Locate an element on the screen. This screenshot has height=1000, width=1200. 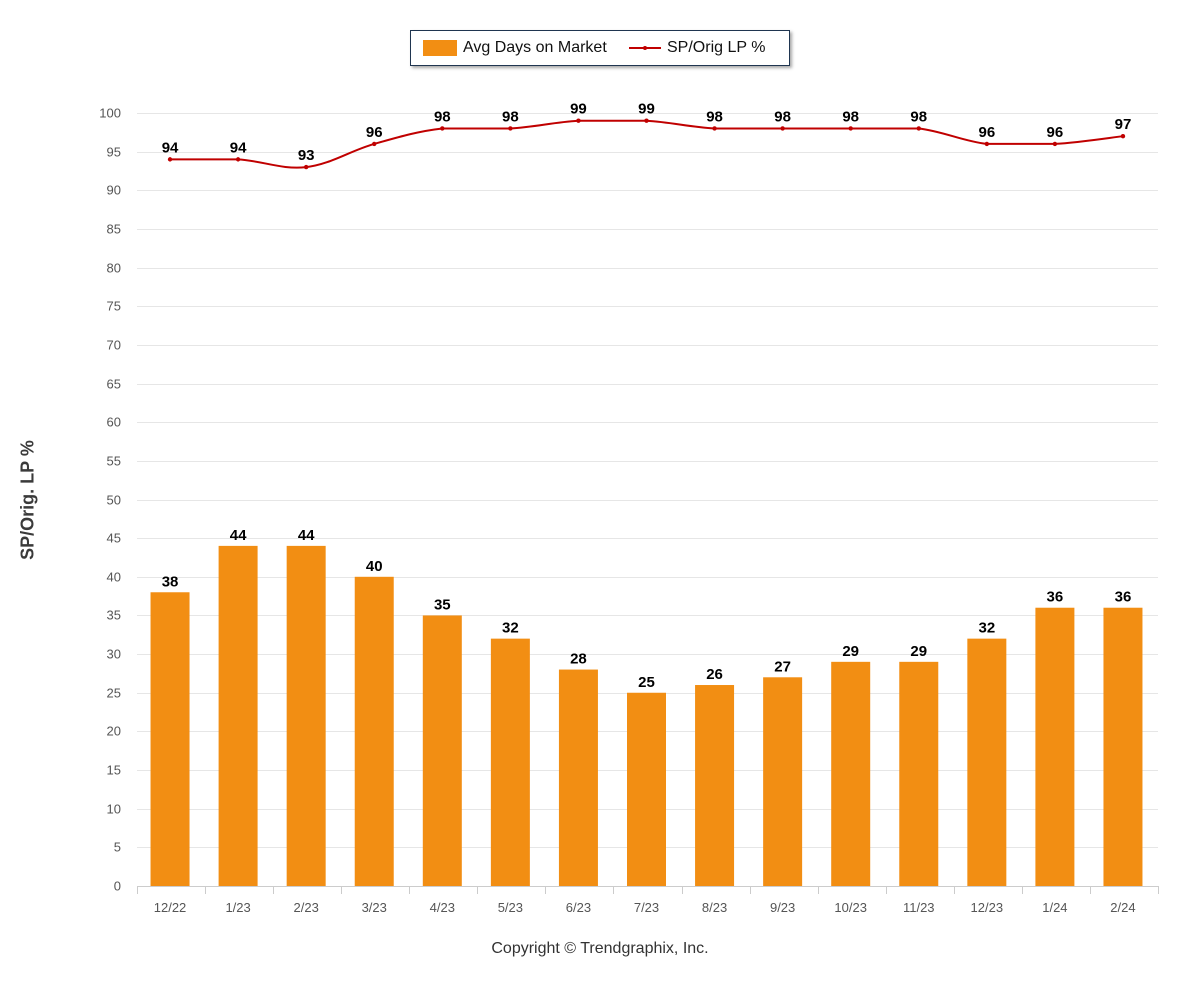
y-tick-label: 95 is located at coordinates (114, 152).